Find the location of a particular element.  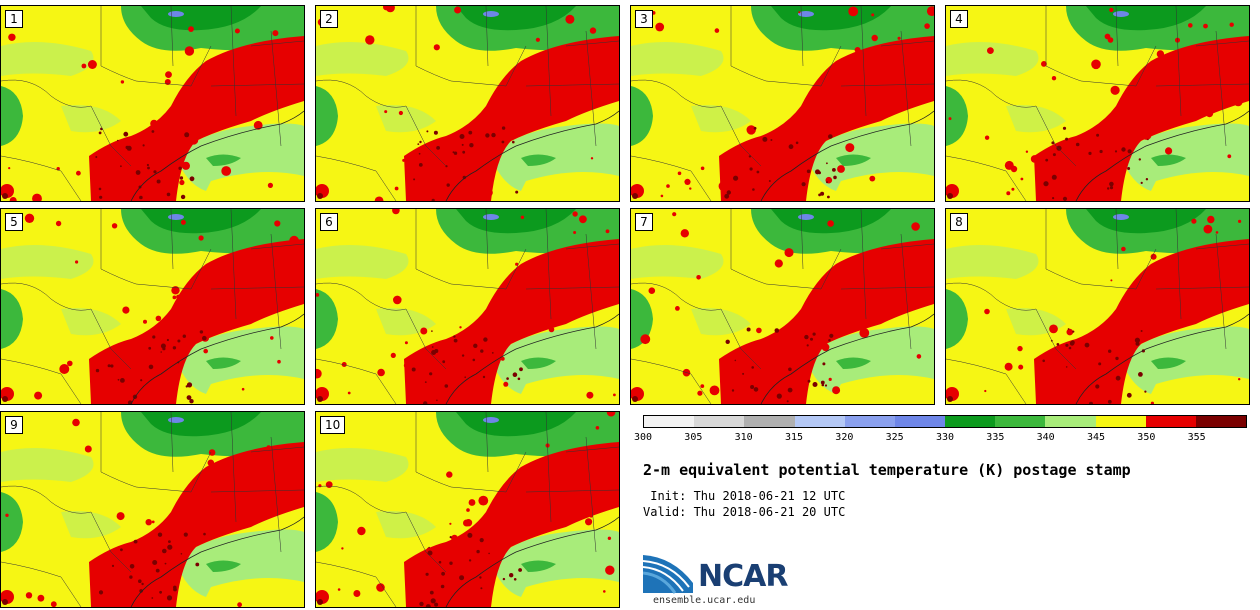

logo-text: NCAR is located at coordinates (743, 576).